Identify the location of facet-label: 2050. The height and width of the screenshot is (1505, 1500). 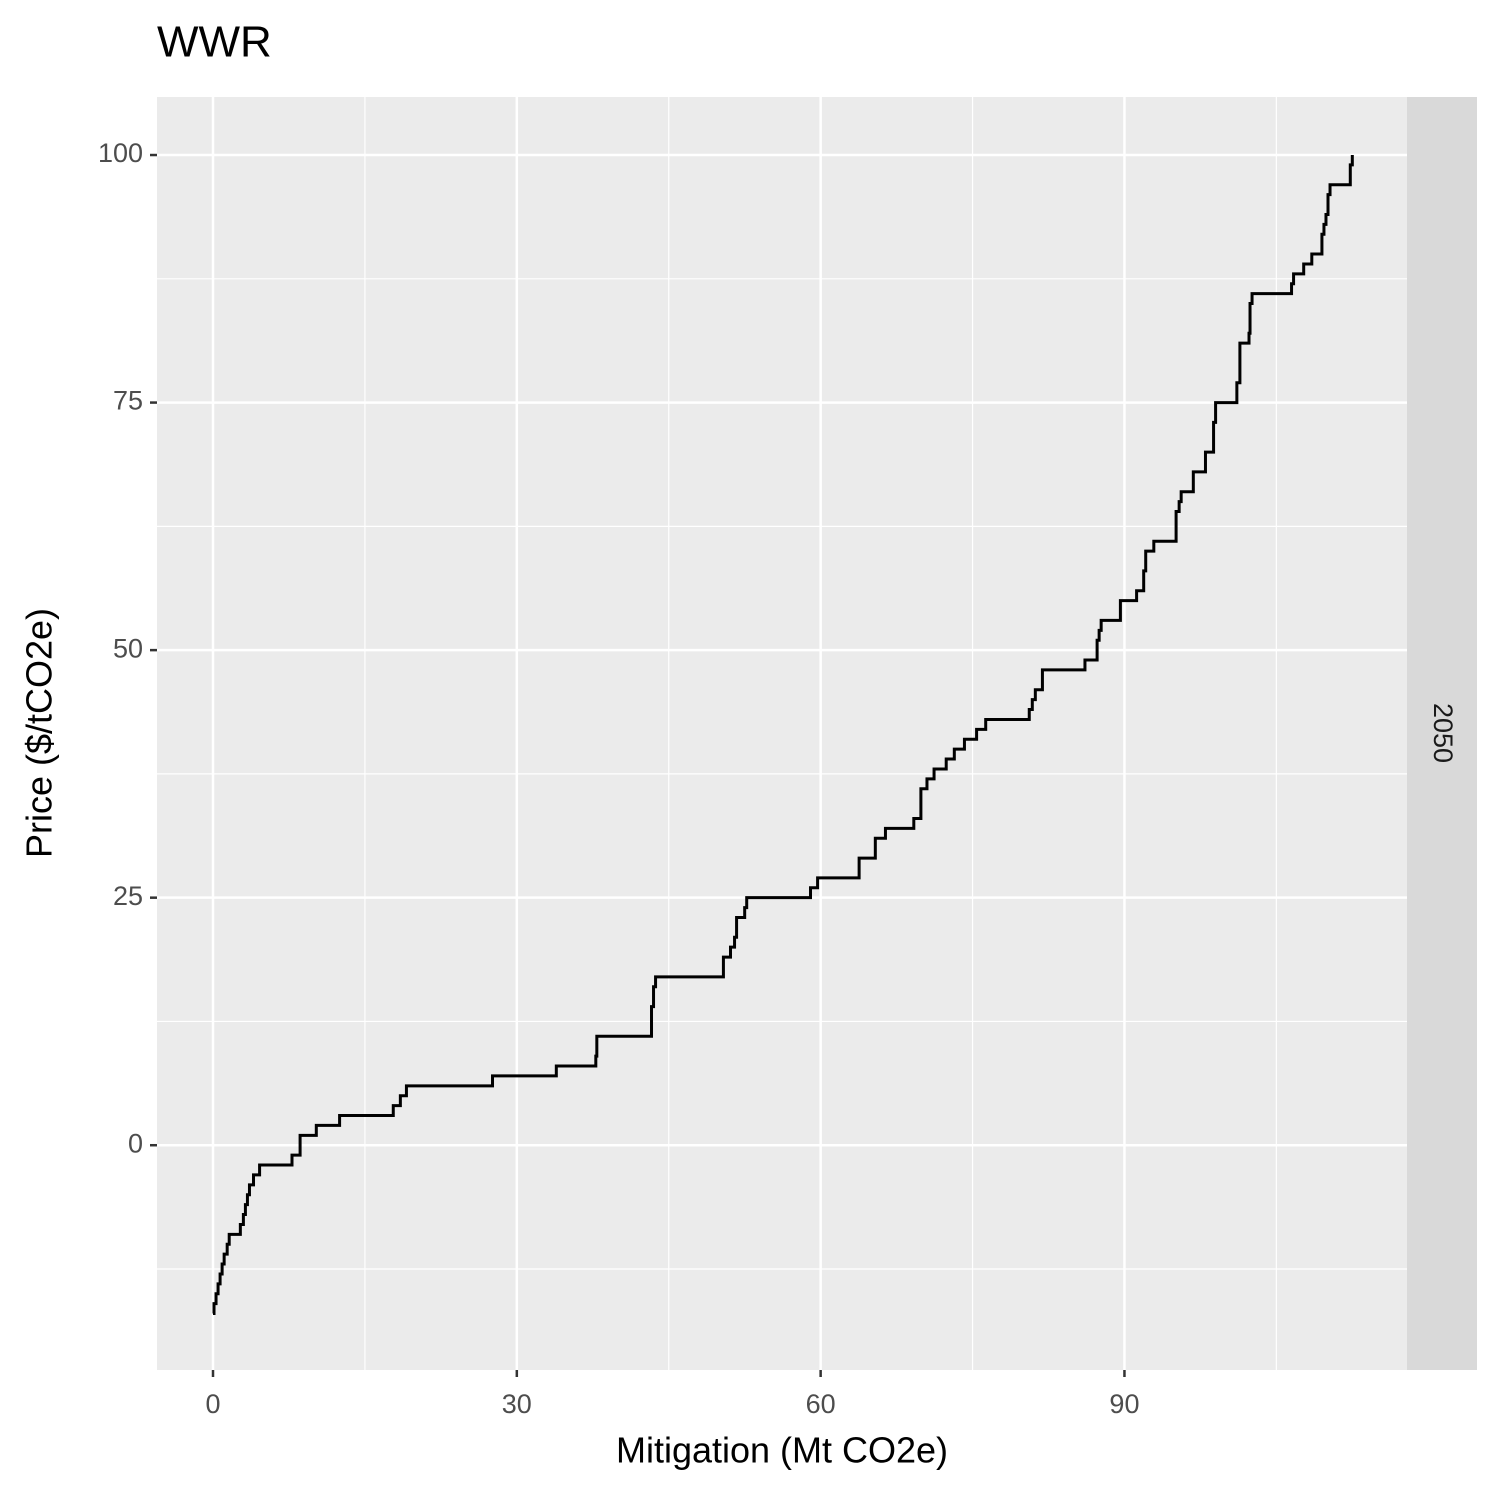
(1443, 733).